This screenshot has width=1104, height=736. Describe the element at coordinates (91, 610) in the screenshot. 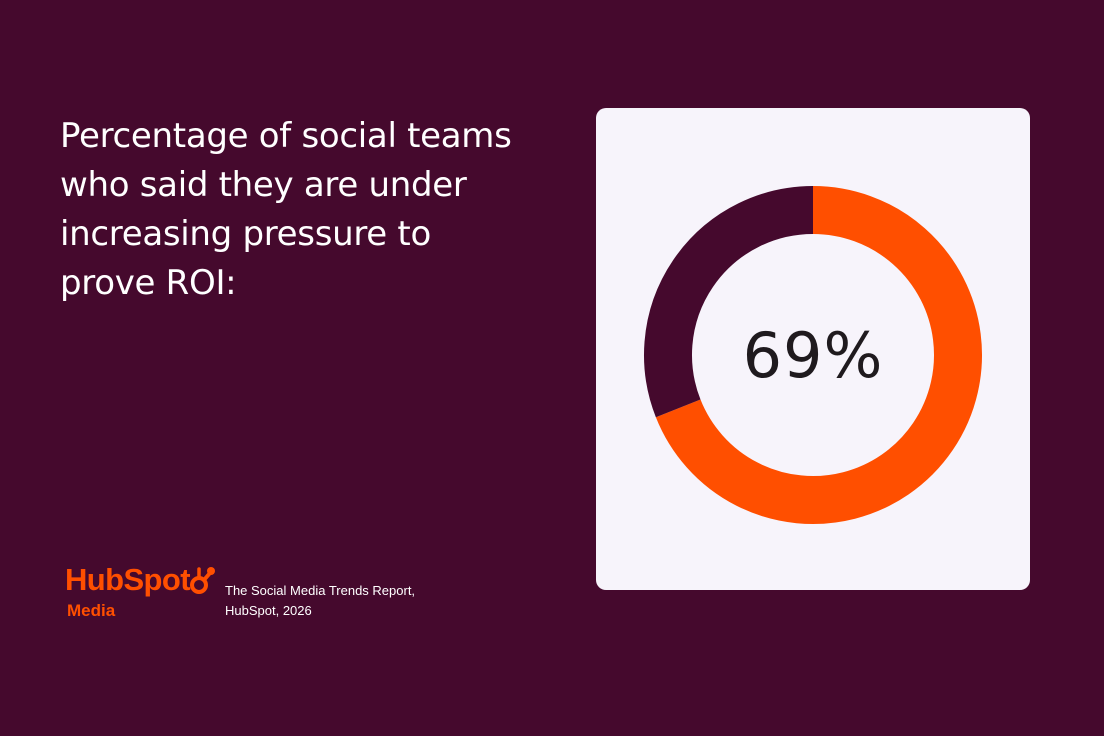

I see `logo-subtitle: Media` at that location.